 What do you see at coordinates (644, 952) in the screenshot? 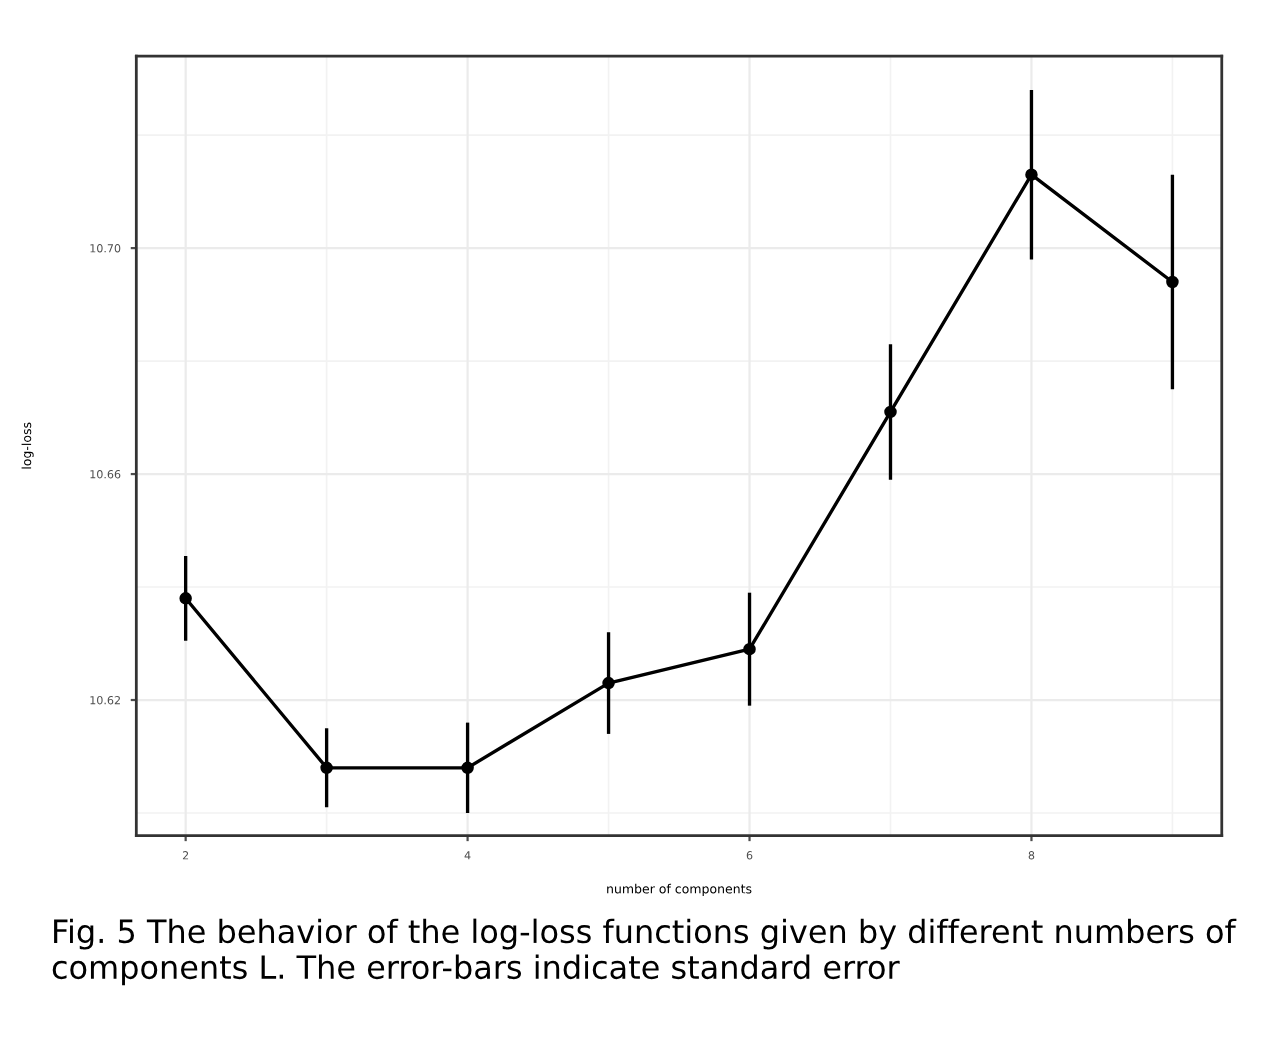
I see `caption: Fig. 5 The behavior of the log-loss functions given by different numbers of components L. The error-bars indicate standard error` at bounding box center [644, 952].